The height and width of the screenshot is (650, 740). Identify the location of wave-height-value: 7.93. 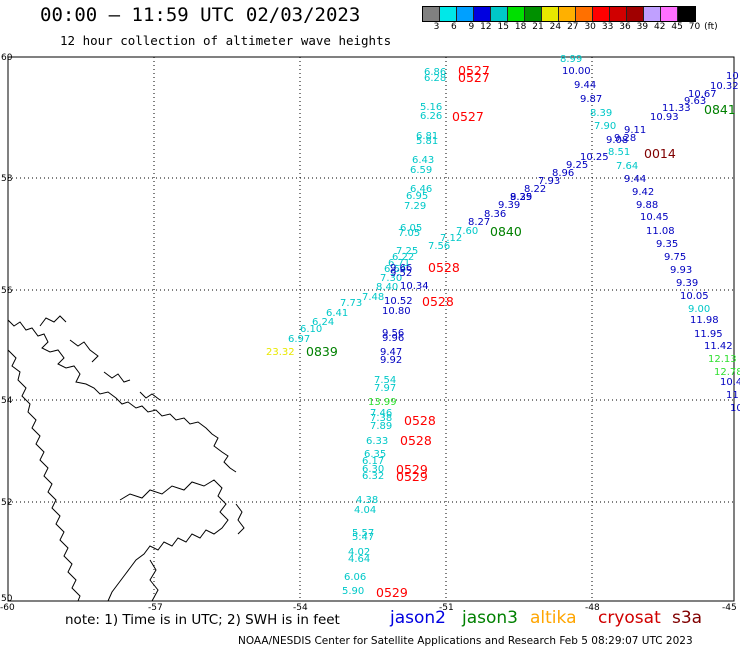
(549, 181).